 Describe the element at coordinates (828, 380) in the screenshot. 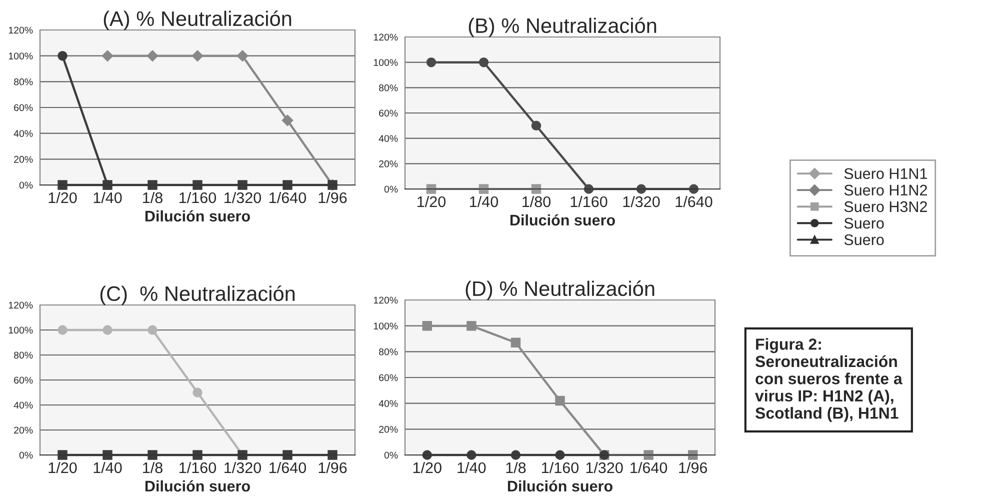

I see `text: Figura 2: Seroneutralización con sueros frente a virus IP: H1N2 (A), Scotland (B), H1N1` at that location.